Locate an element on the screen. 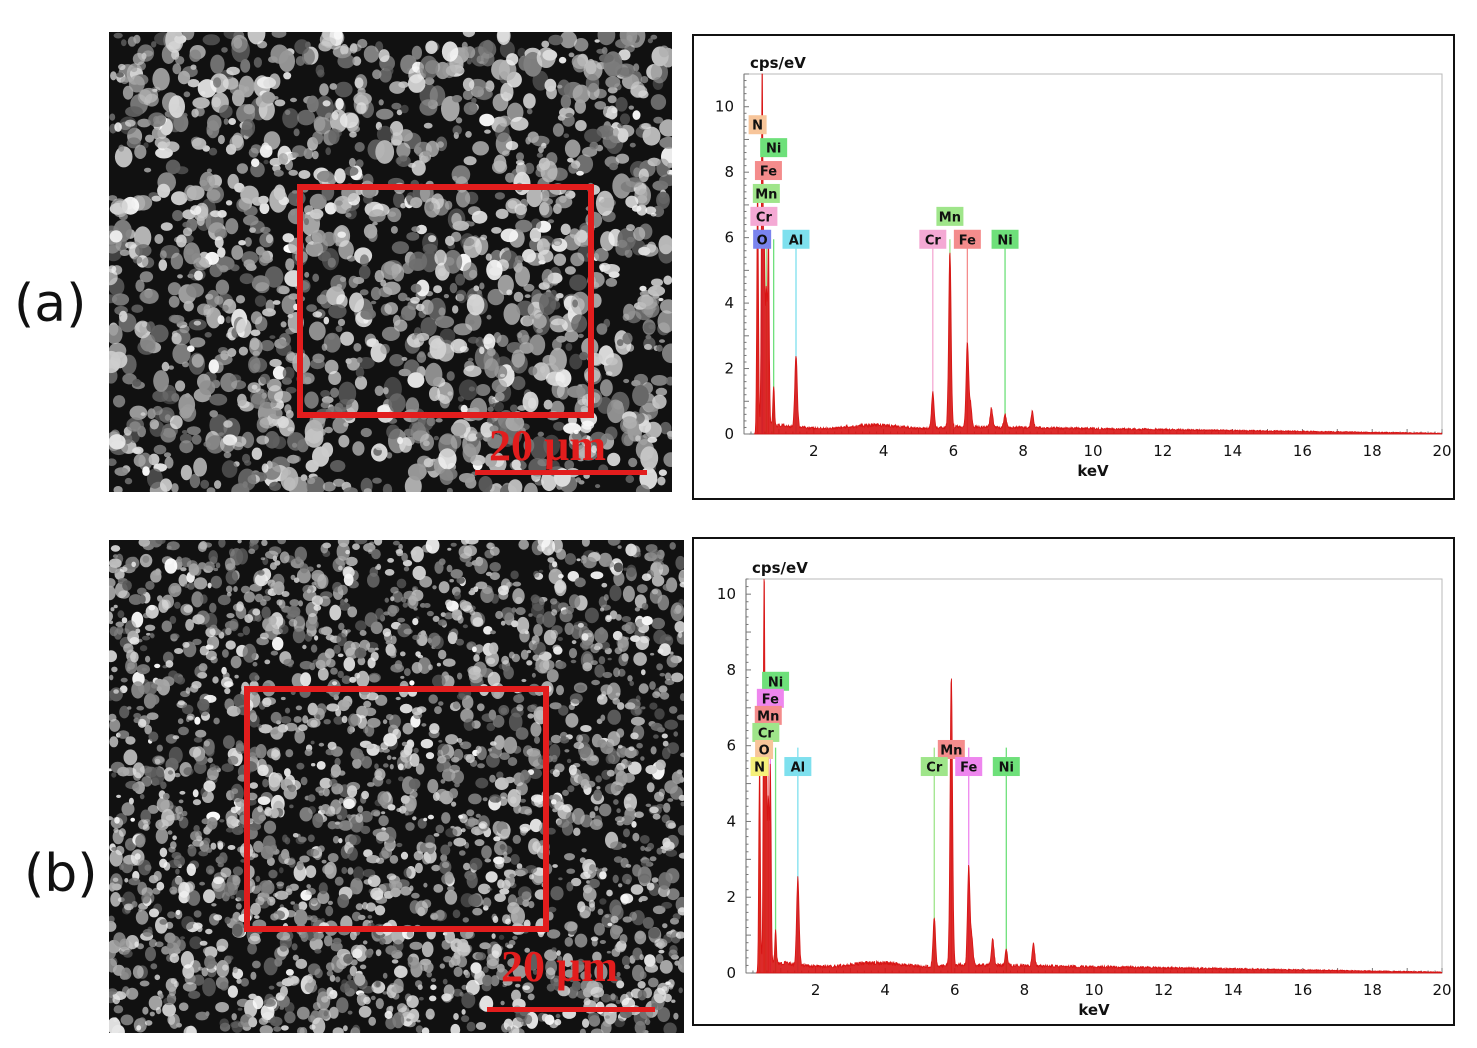 This screenshot has width=1477, height=1048. y-tick-label: 10 is located at coordinates (724, 107).